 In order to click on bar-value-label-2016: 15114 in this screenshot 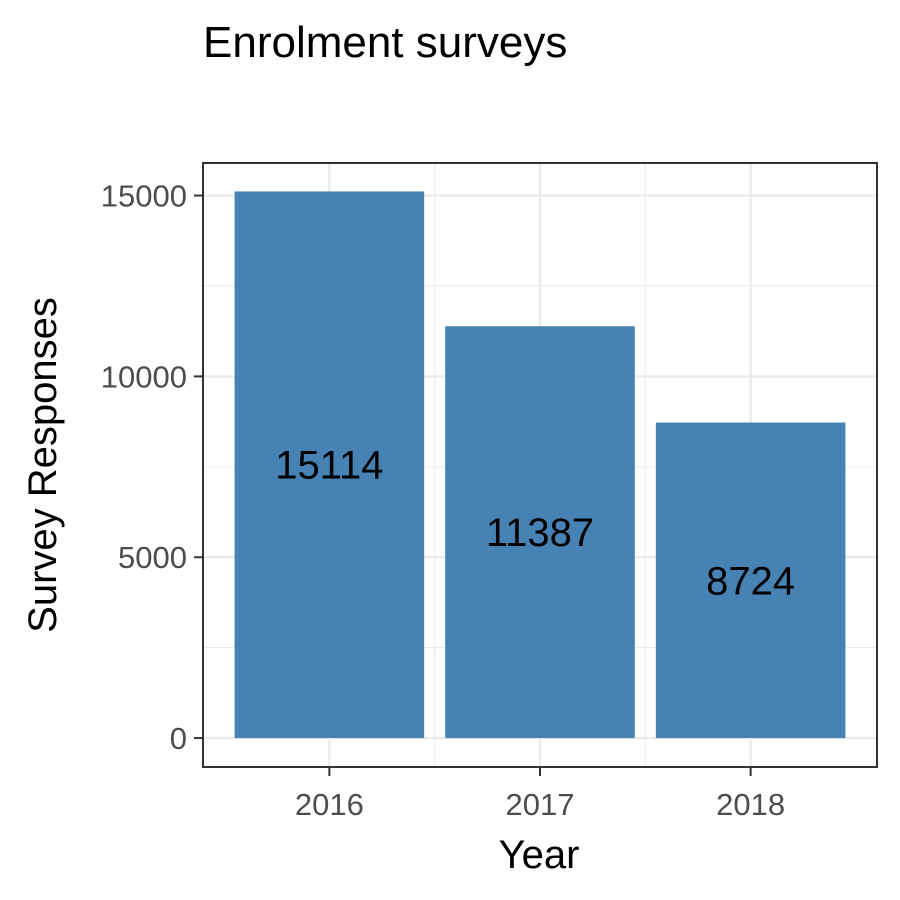, I will do `click(329, 466)`.